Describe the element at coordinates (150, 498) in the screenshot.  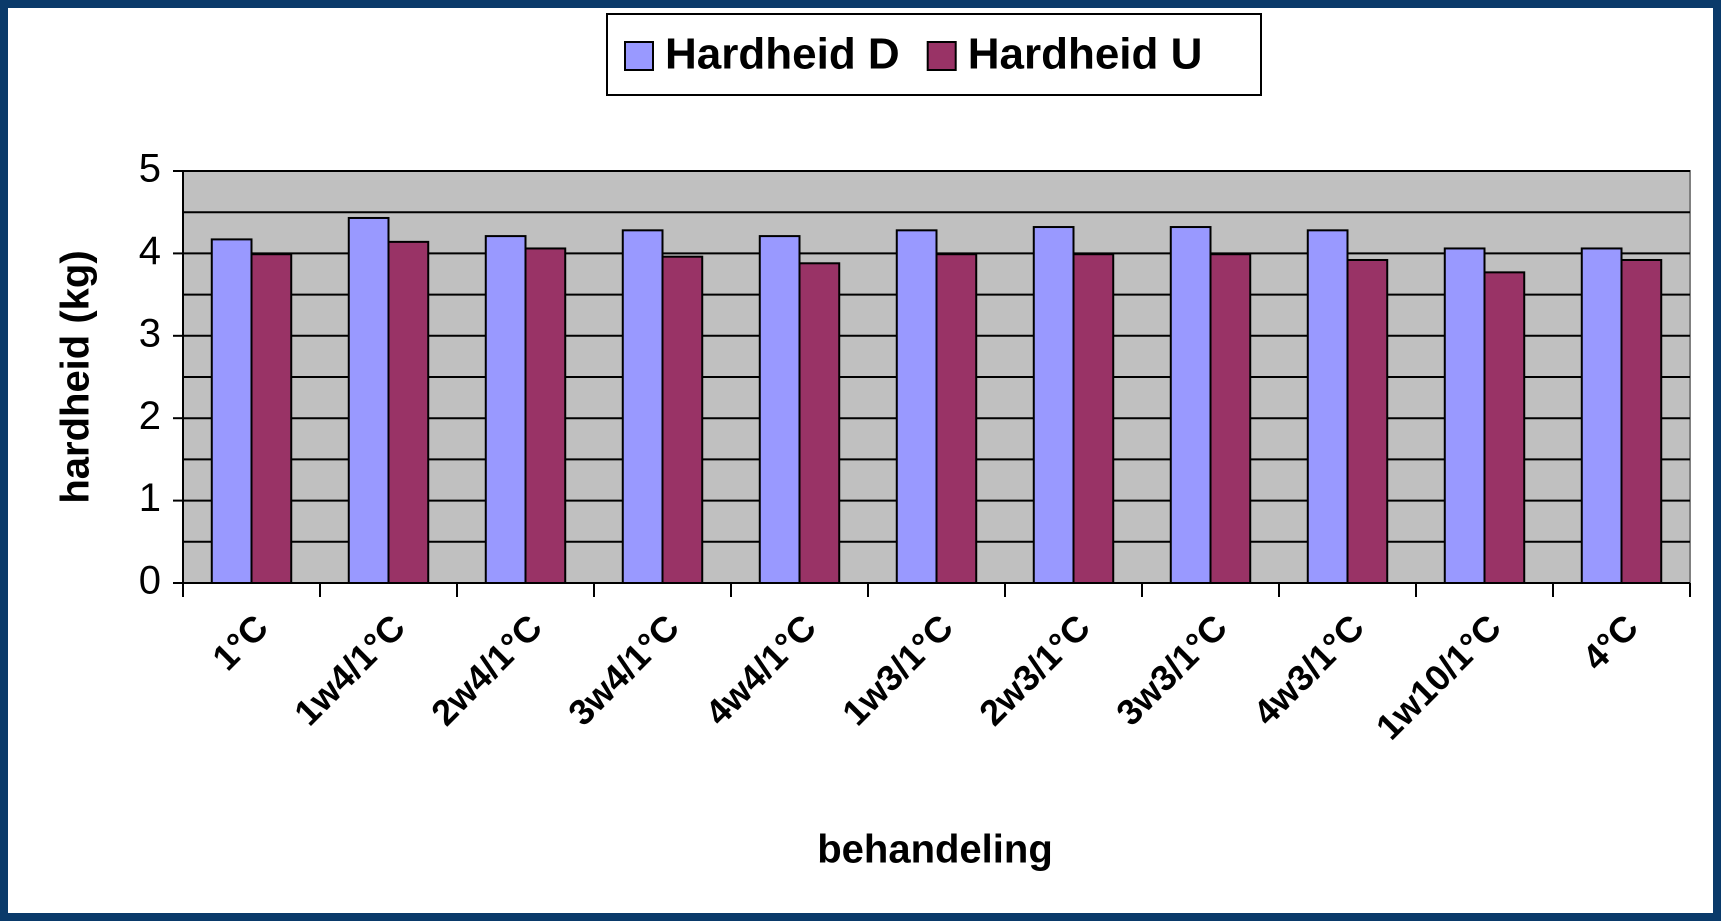
I see `y-tick-label: 1` at that location.